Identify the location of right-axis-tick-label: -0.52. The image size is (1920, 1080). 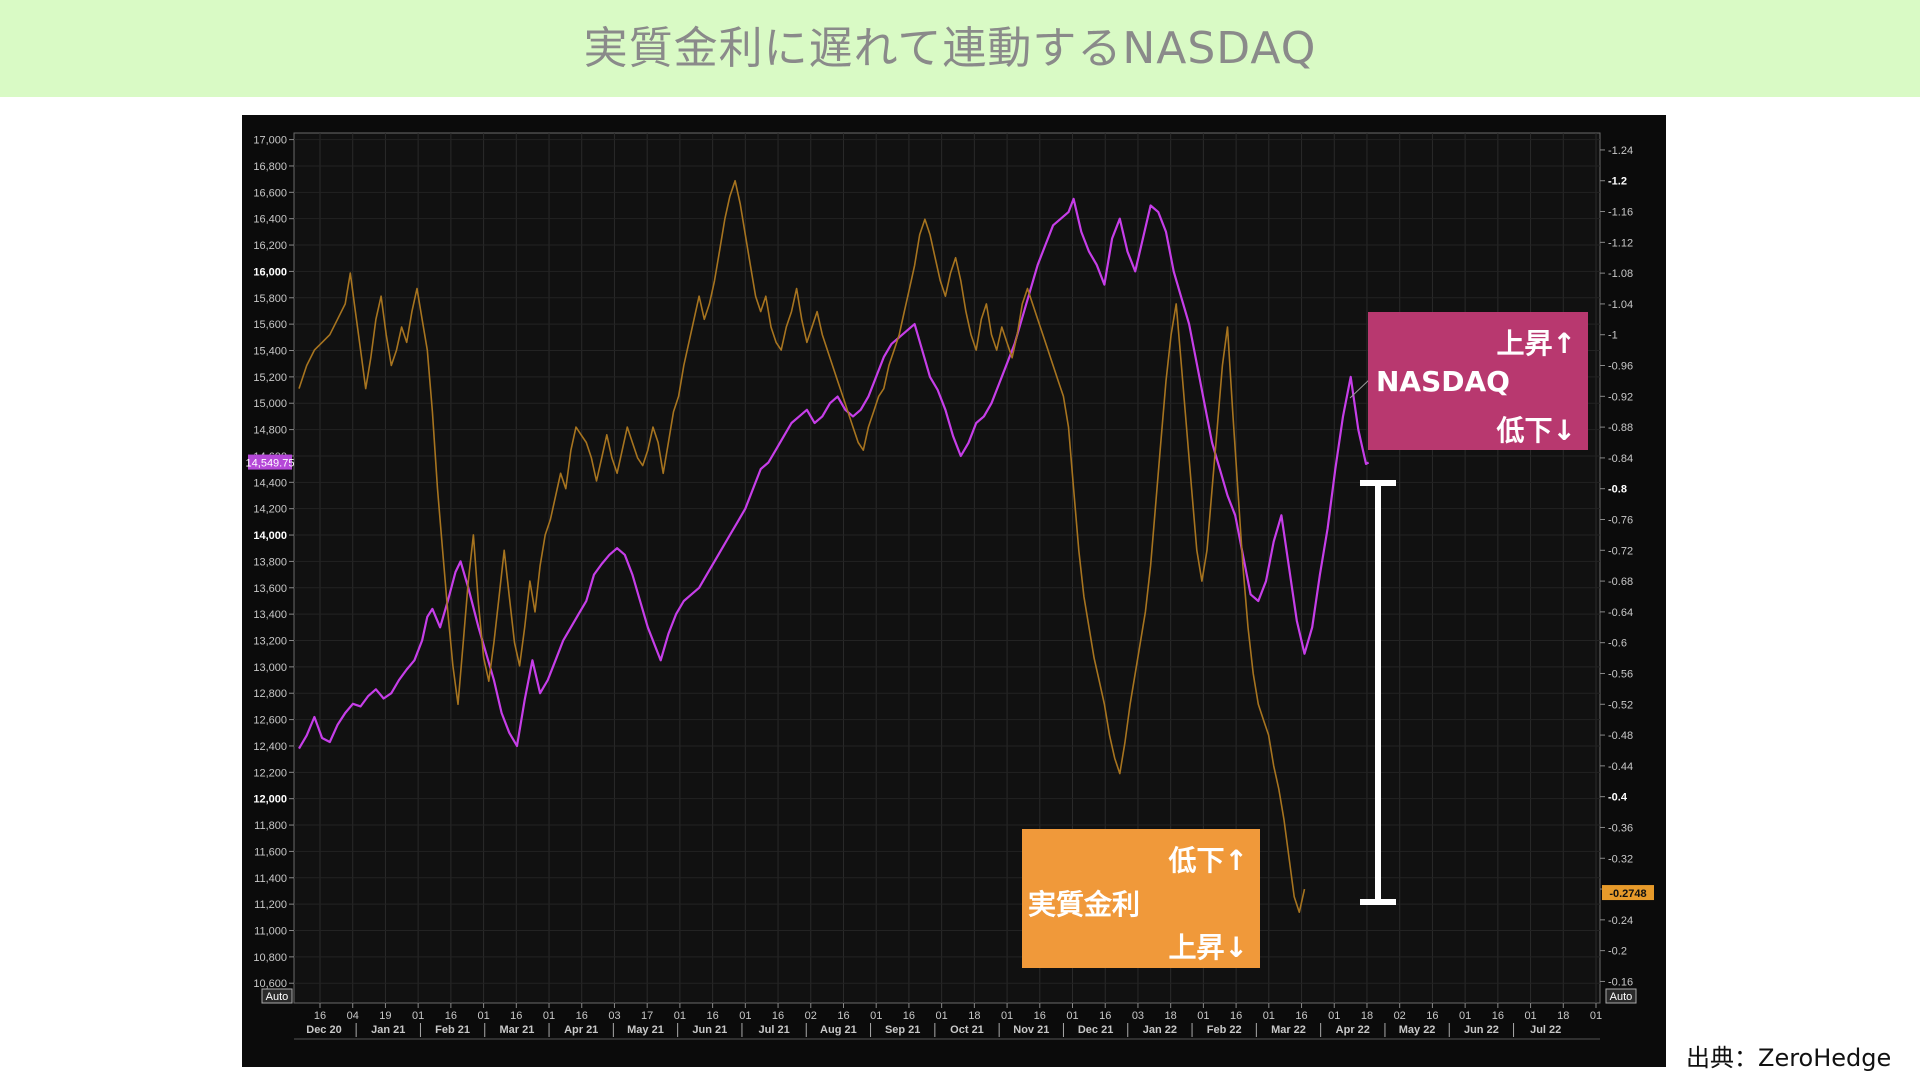
(1620, 705).